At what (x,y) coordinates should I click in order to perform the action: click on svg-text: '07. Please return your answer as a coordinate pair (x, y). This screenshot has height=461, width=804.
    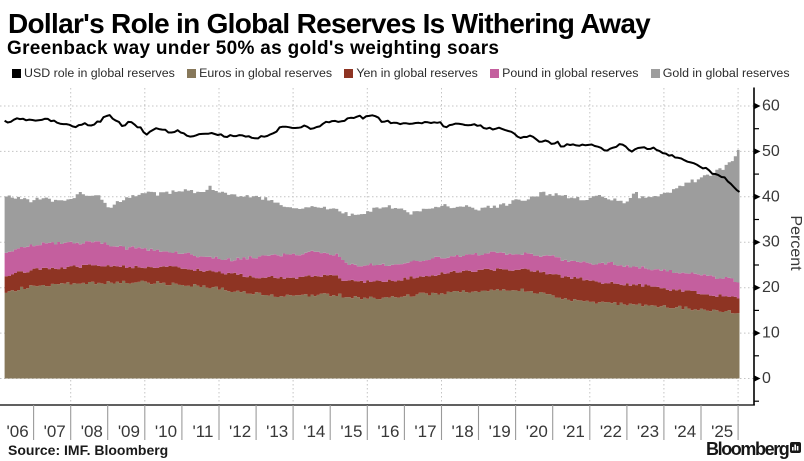
    Looking at the image, I should click on (55, 431).